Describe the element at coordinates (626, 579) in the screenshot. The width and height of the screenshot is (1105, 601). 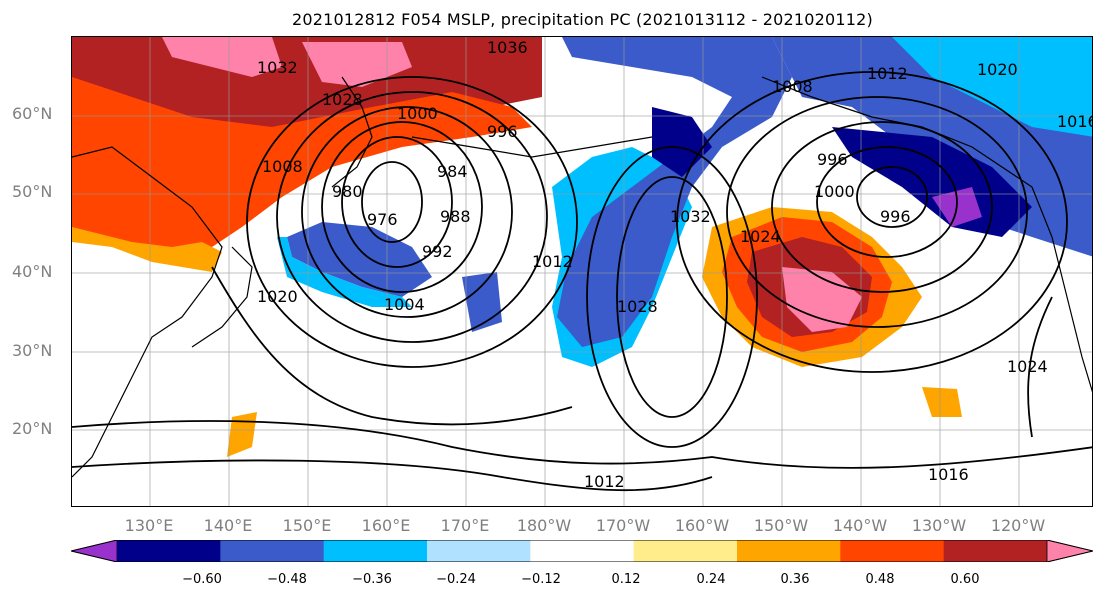
I see `colorbar-tick: 0.12` at that location.